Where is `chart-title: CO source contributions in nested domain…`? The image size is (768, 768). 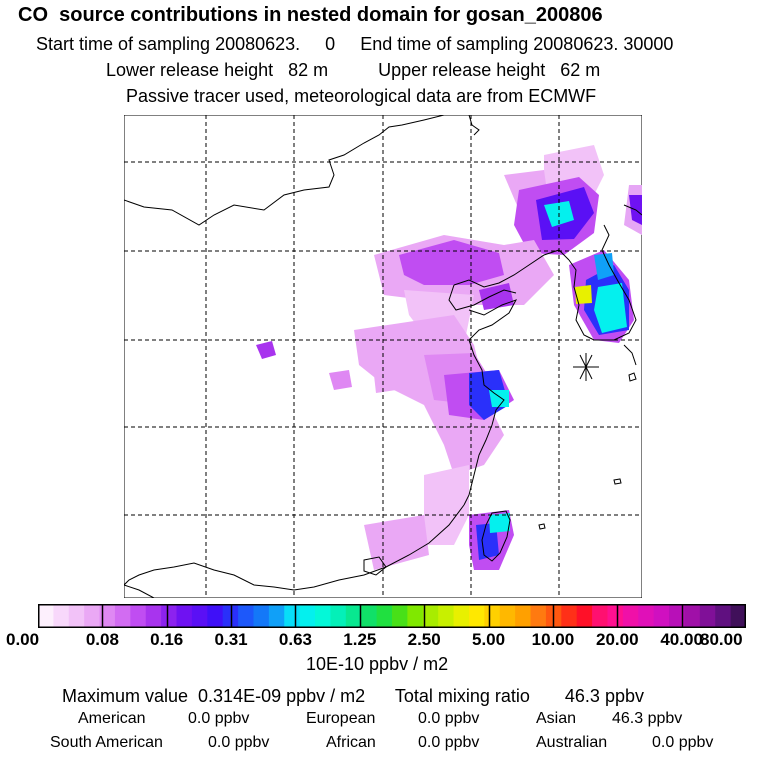
chart-title: CO source contributions in nested domain… is located at coordinates (310, 15).